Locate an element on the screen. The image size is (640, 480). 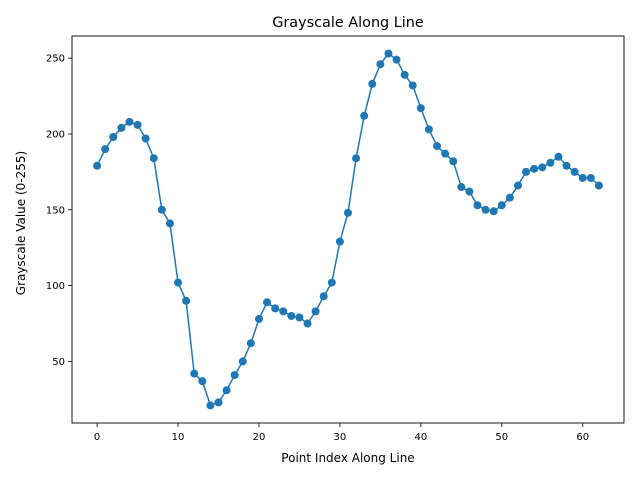
x-tick-label: 20 is located at coordinates (259, 437).